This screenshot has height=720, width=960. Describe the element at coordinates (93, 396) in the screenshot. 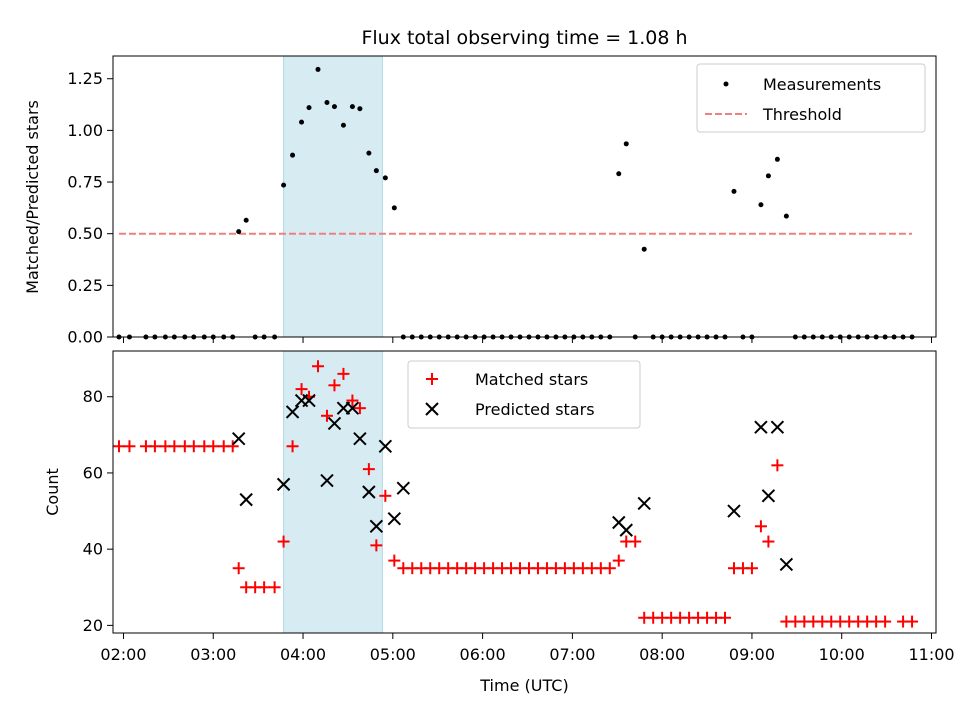

I see `bottom-y-tick-label: 80` at that location.